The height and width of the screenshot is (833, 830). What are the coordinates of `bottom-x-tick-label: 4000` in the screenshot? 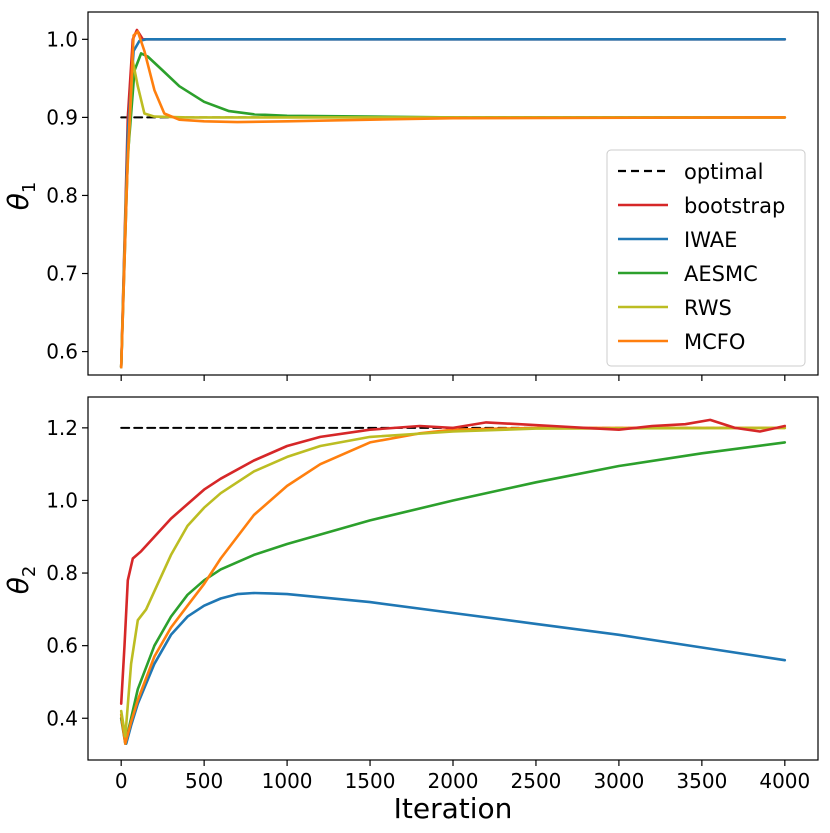 It's located at (784, 781).